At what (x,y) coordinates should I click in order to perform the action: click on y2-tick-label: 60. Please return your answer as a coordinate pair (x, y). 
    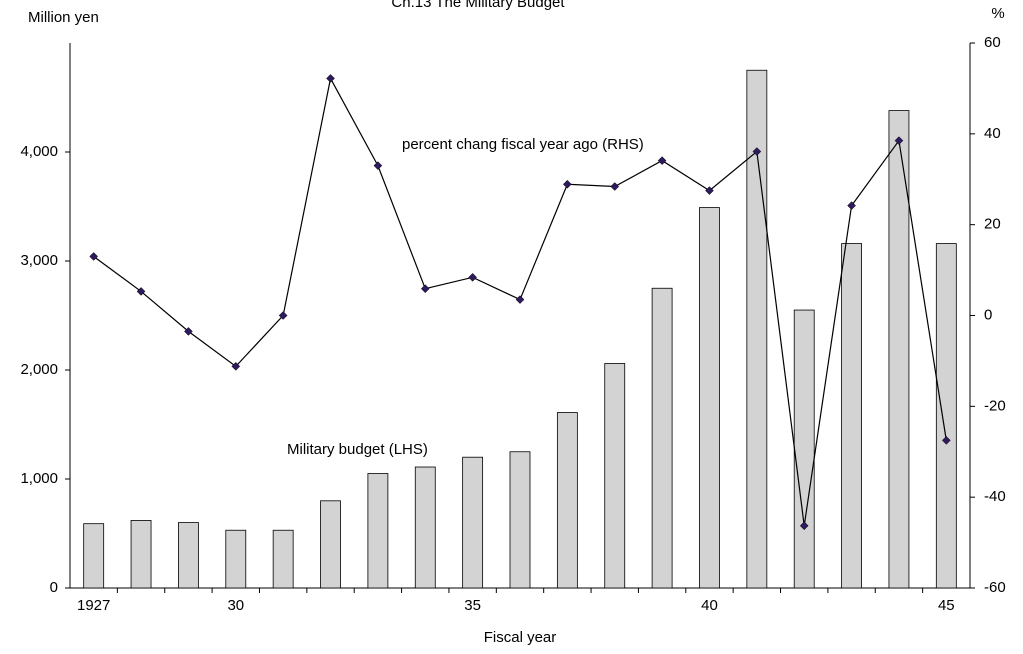
    Looking at the image, I should click on (992, 42).